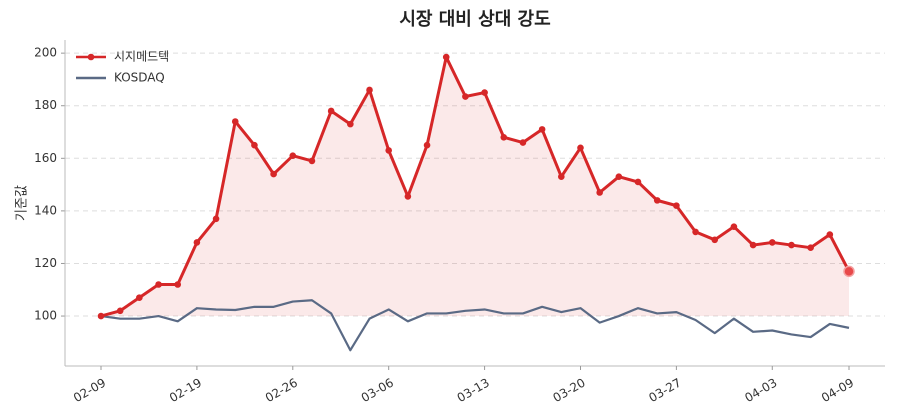 The height and width of the screenshot is (420, 900). What do you see at coordinates (475, 325) in the screenshot?
I see `line` at bounding box center [475, 325].